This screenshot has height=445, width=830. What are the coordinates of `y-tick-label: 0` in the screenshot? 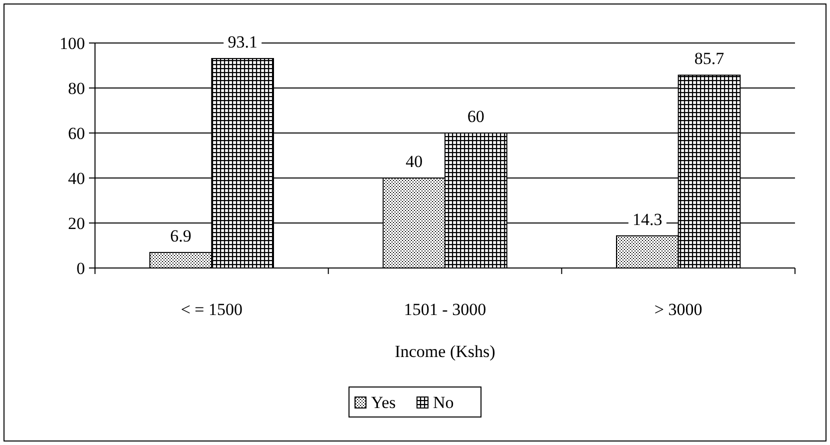 It's located at (80, 268).